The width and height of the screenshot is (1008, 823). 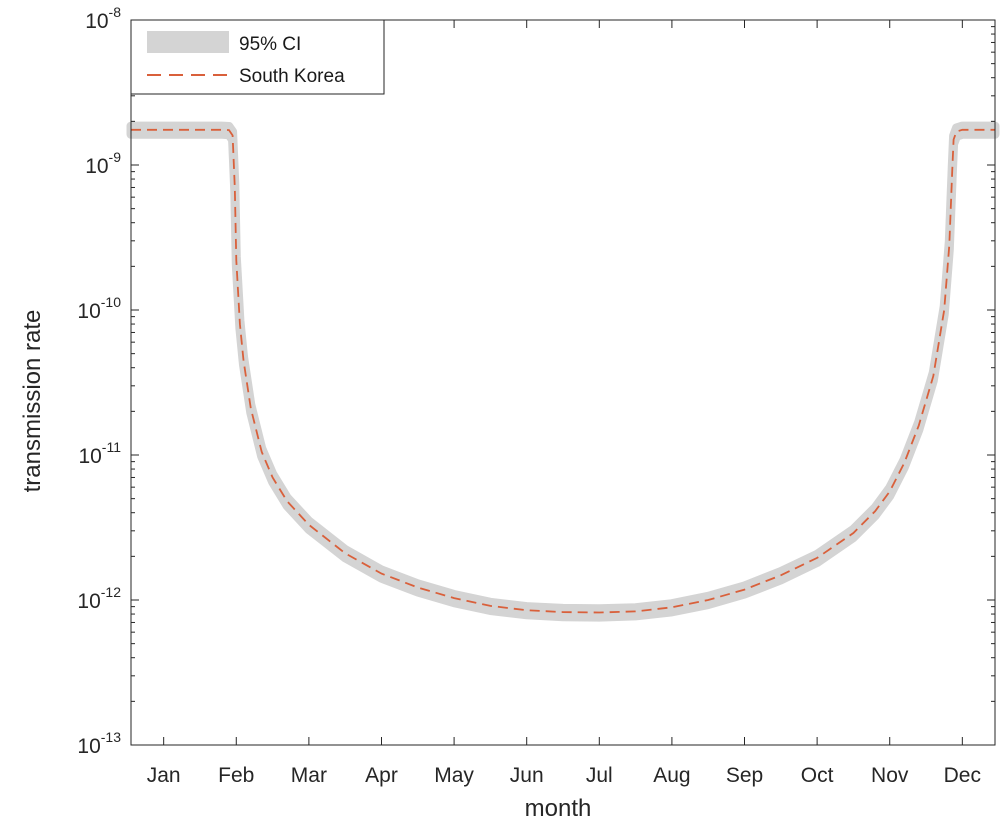 I want to click on y-tick-label: 10⁻¹², so click(x=99, y=598).